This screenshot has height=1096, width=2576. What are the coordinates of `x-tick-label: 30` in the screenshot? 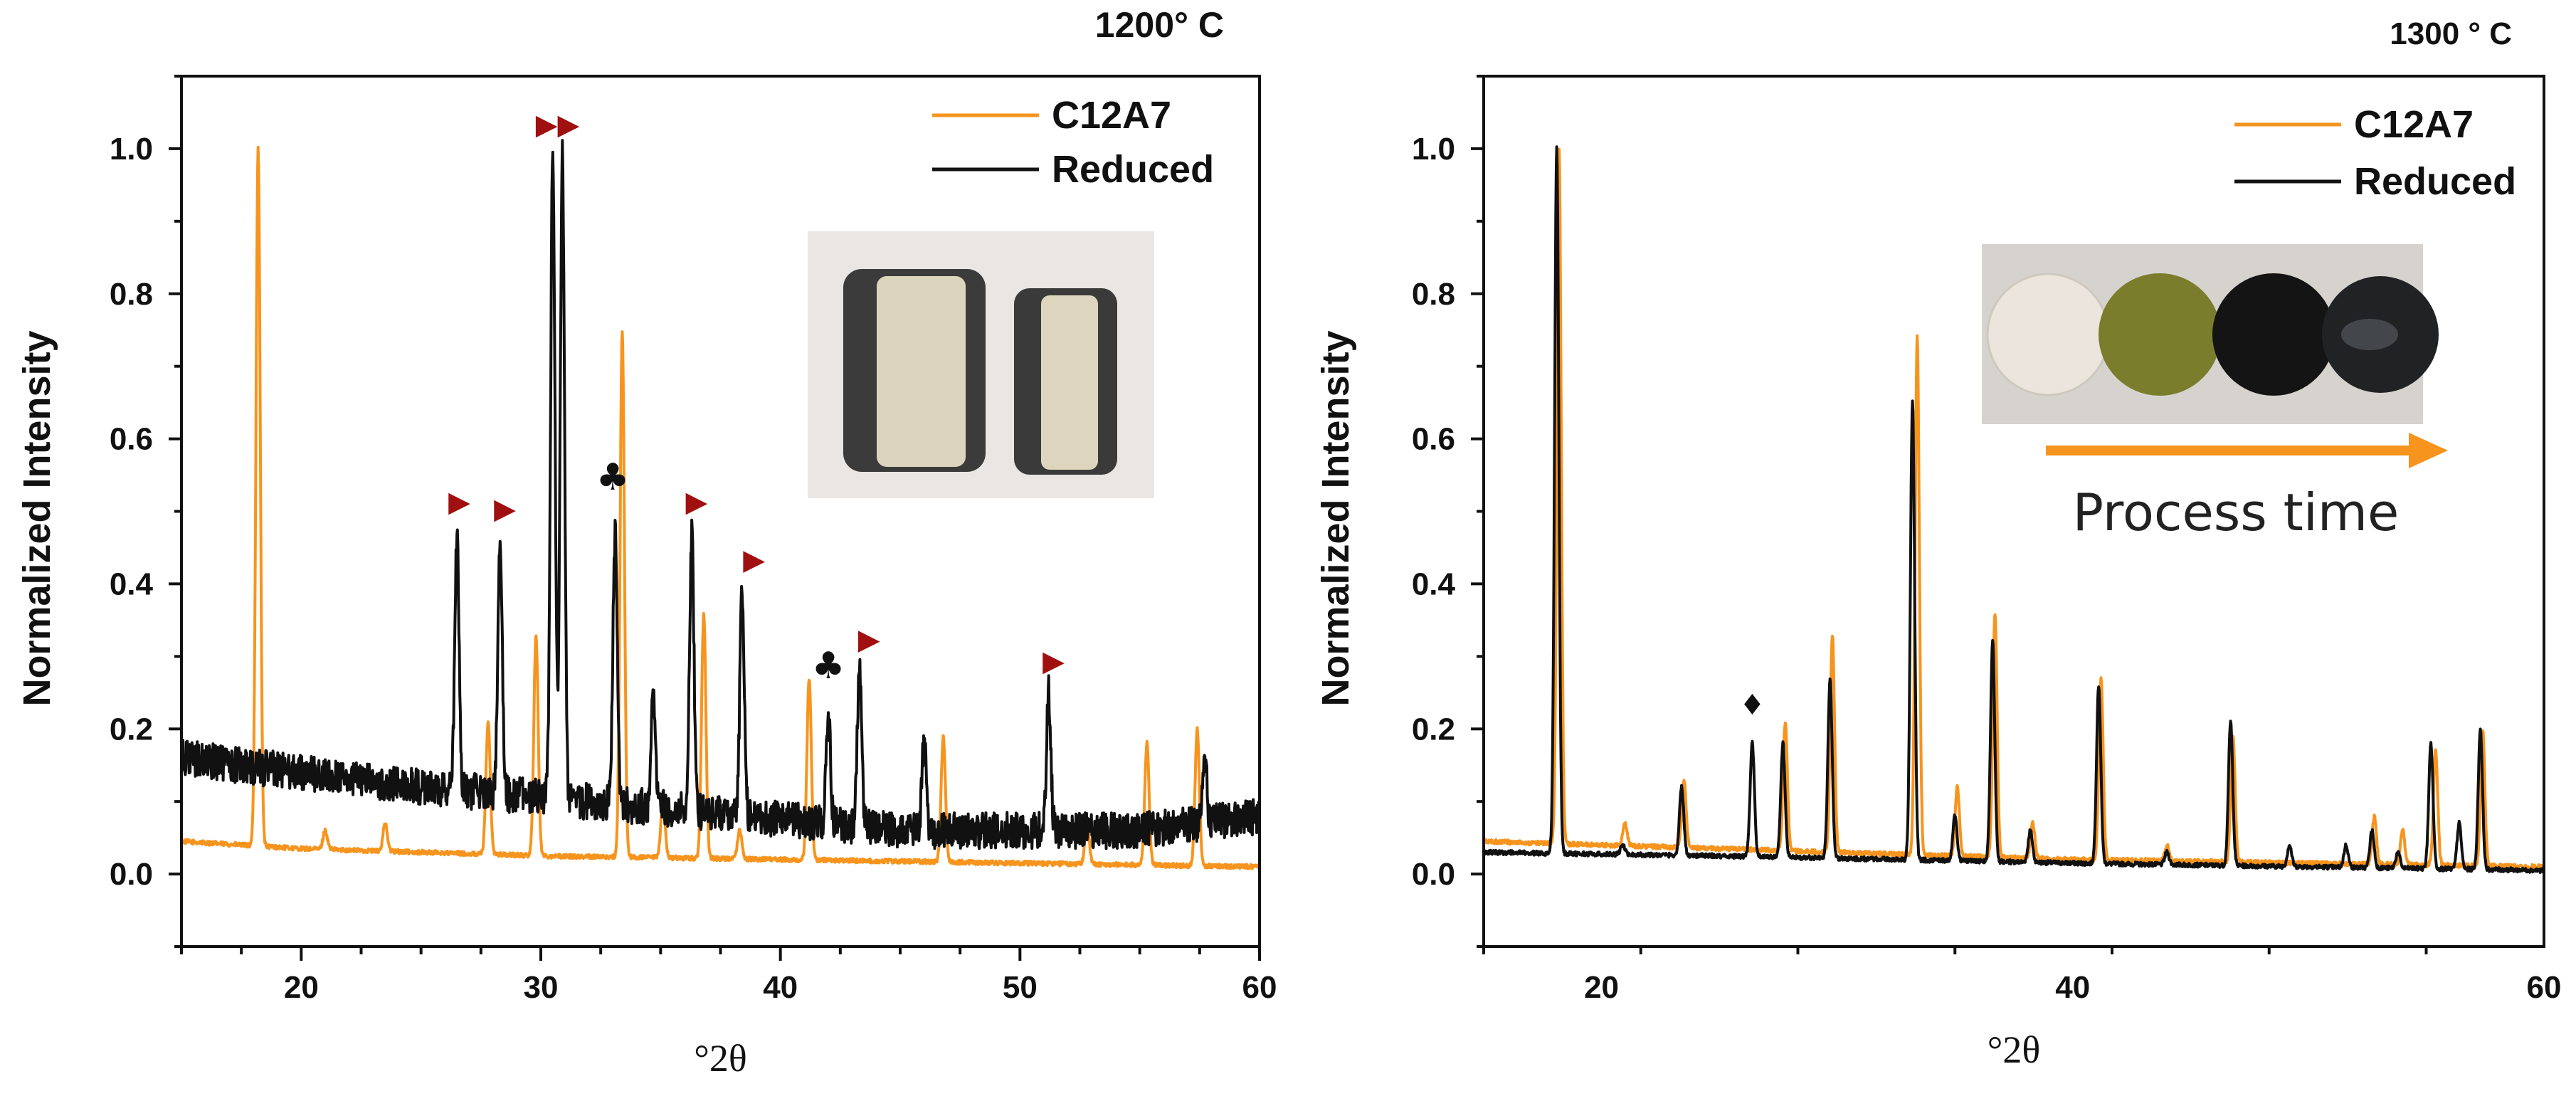 It's located at (541, 987).